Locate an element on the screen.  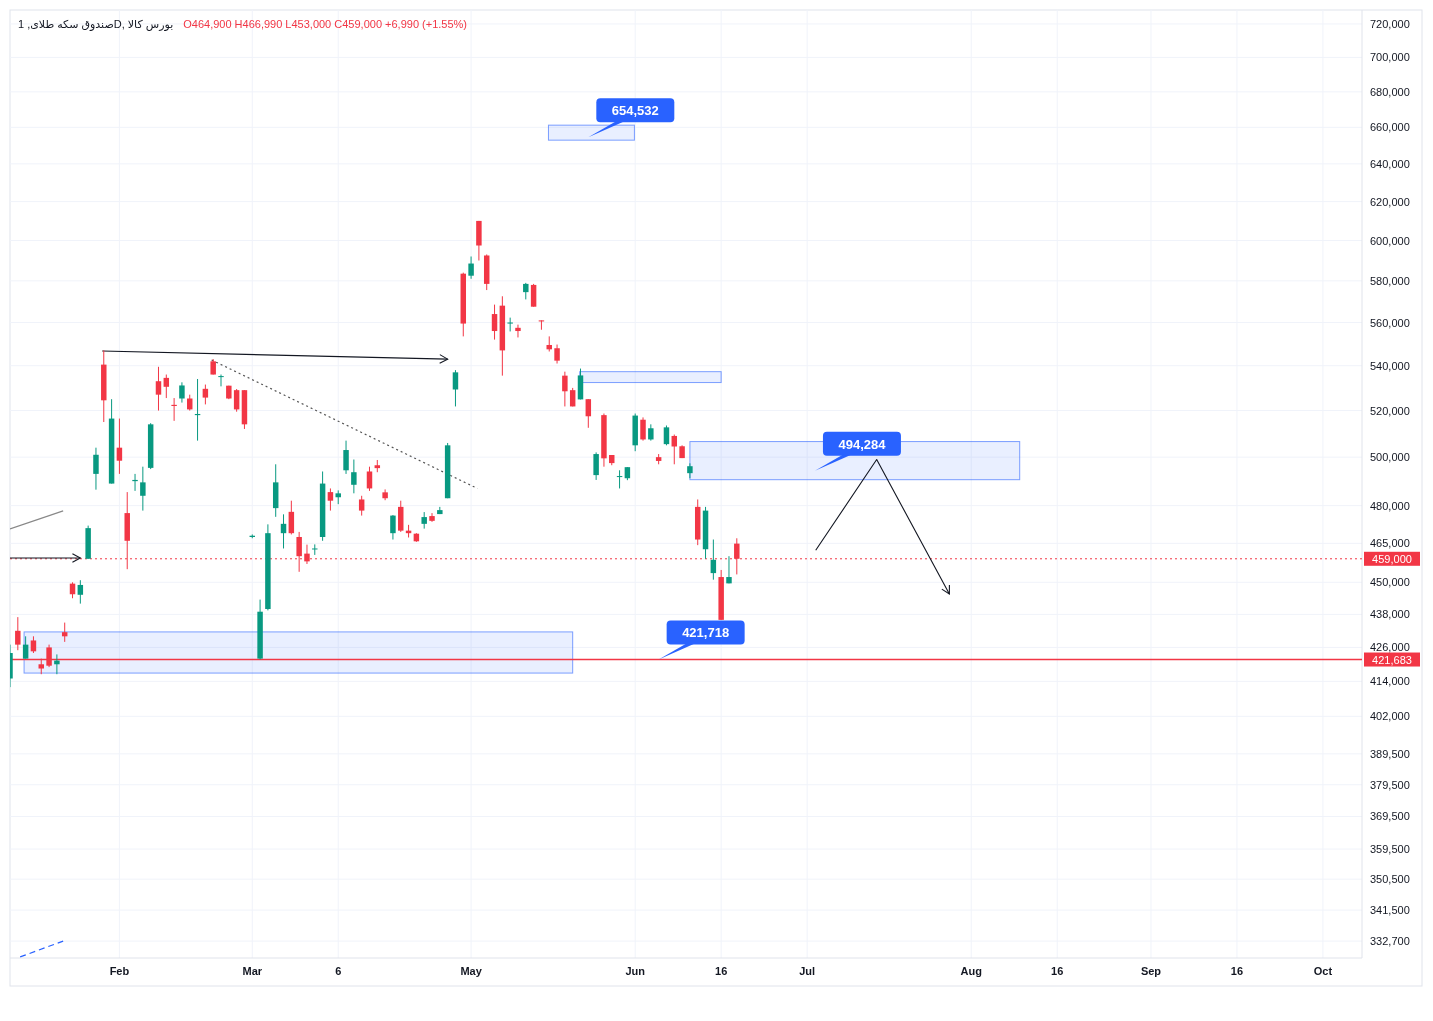
y-tick-label: 359,500 is located at coordinates (1390, 849).